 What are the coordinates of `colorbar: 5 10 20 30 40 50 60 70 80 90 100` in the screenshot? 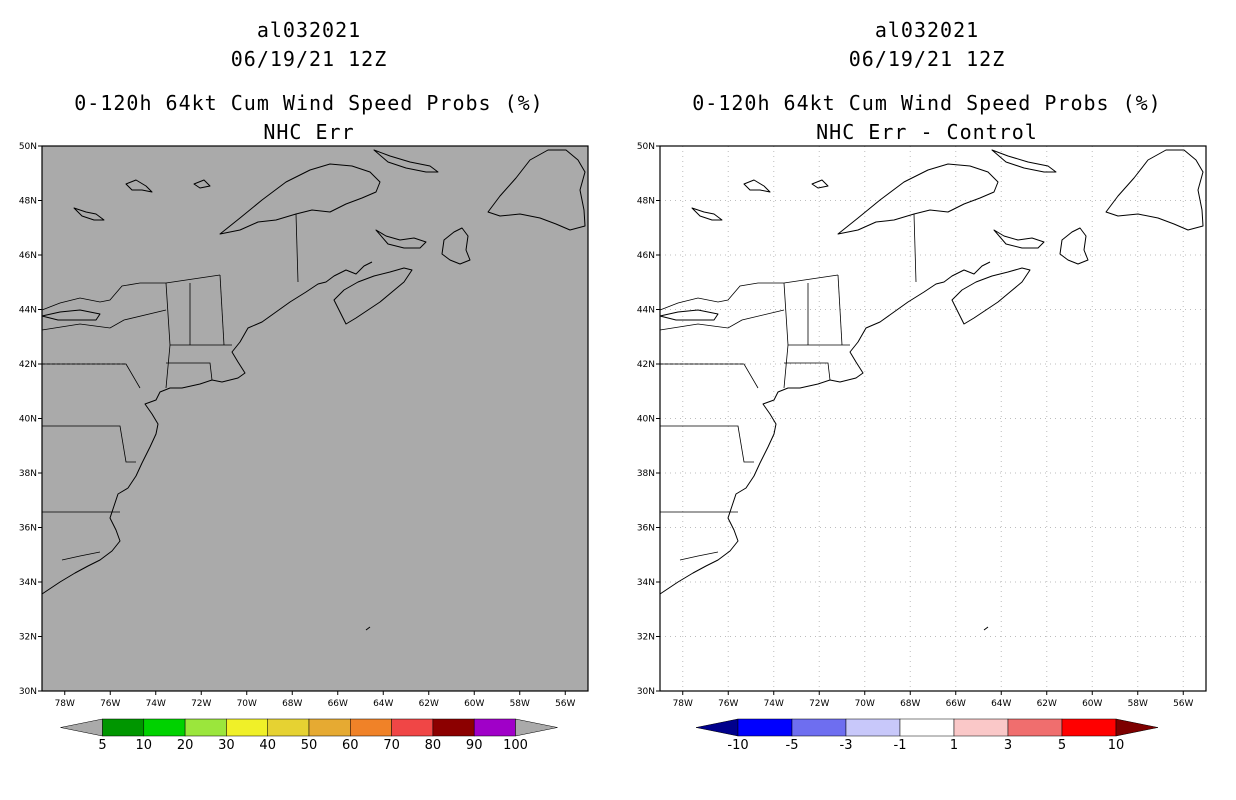 It's located at (309, 735).